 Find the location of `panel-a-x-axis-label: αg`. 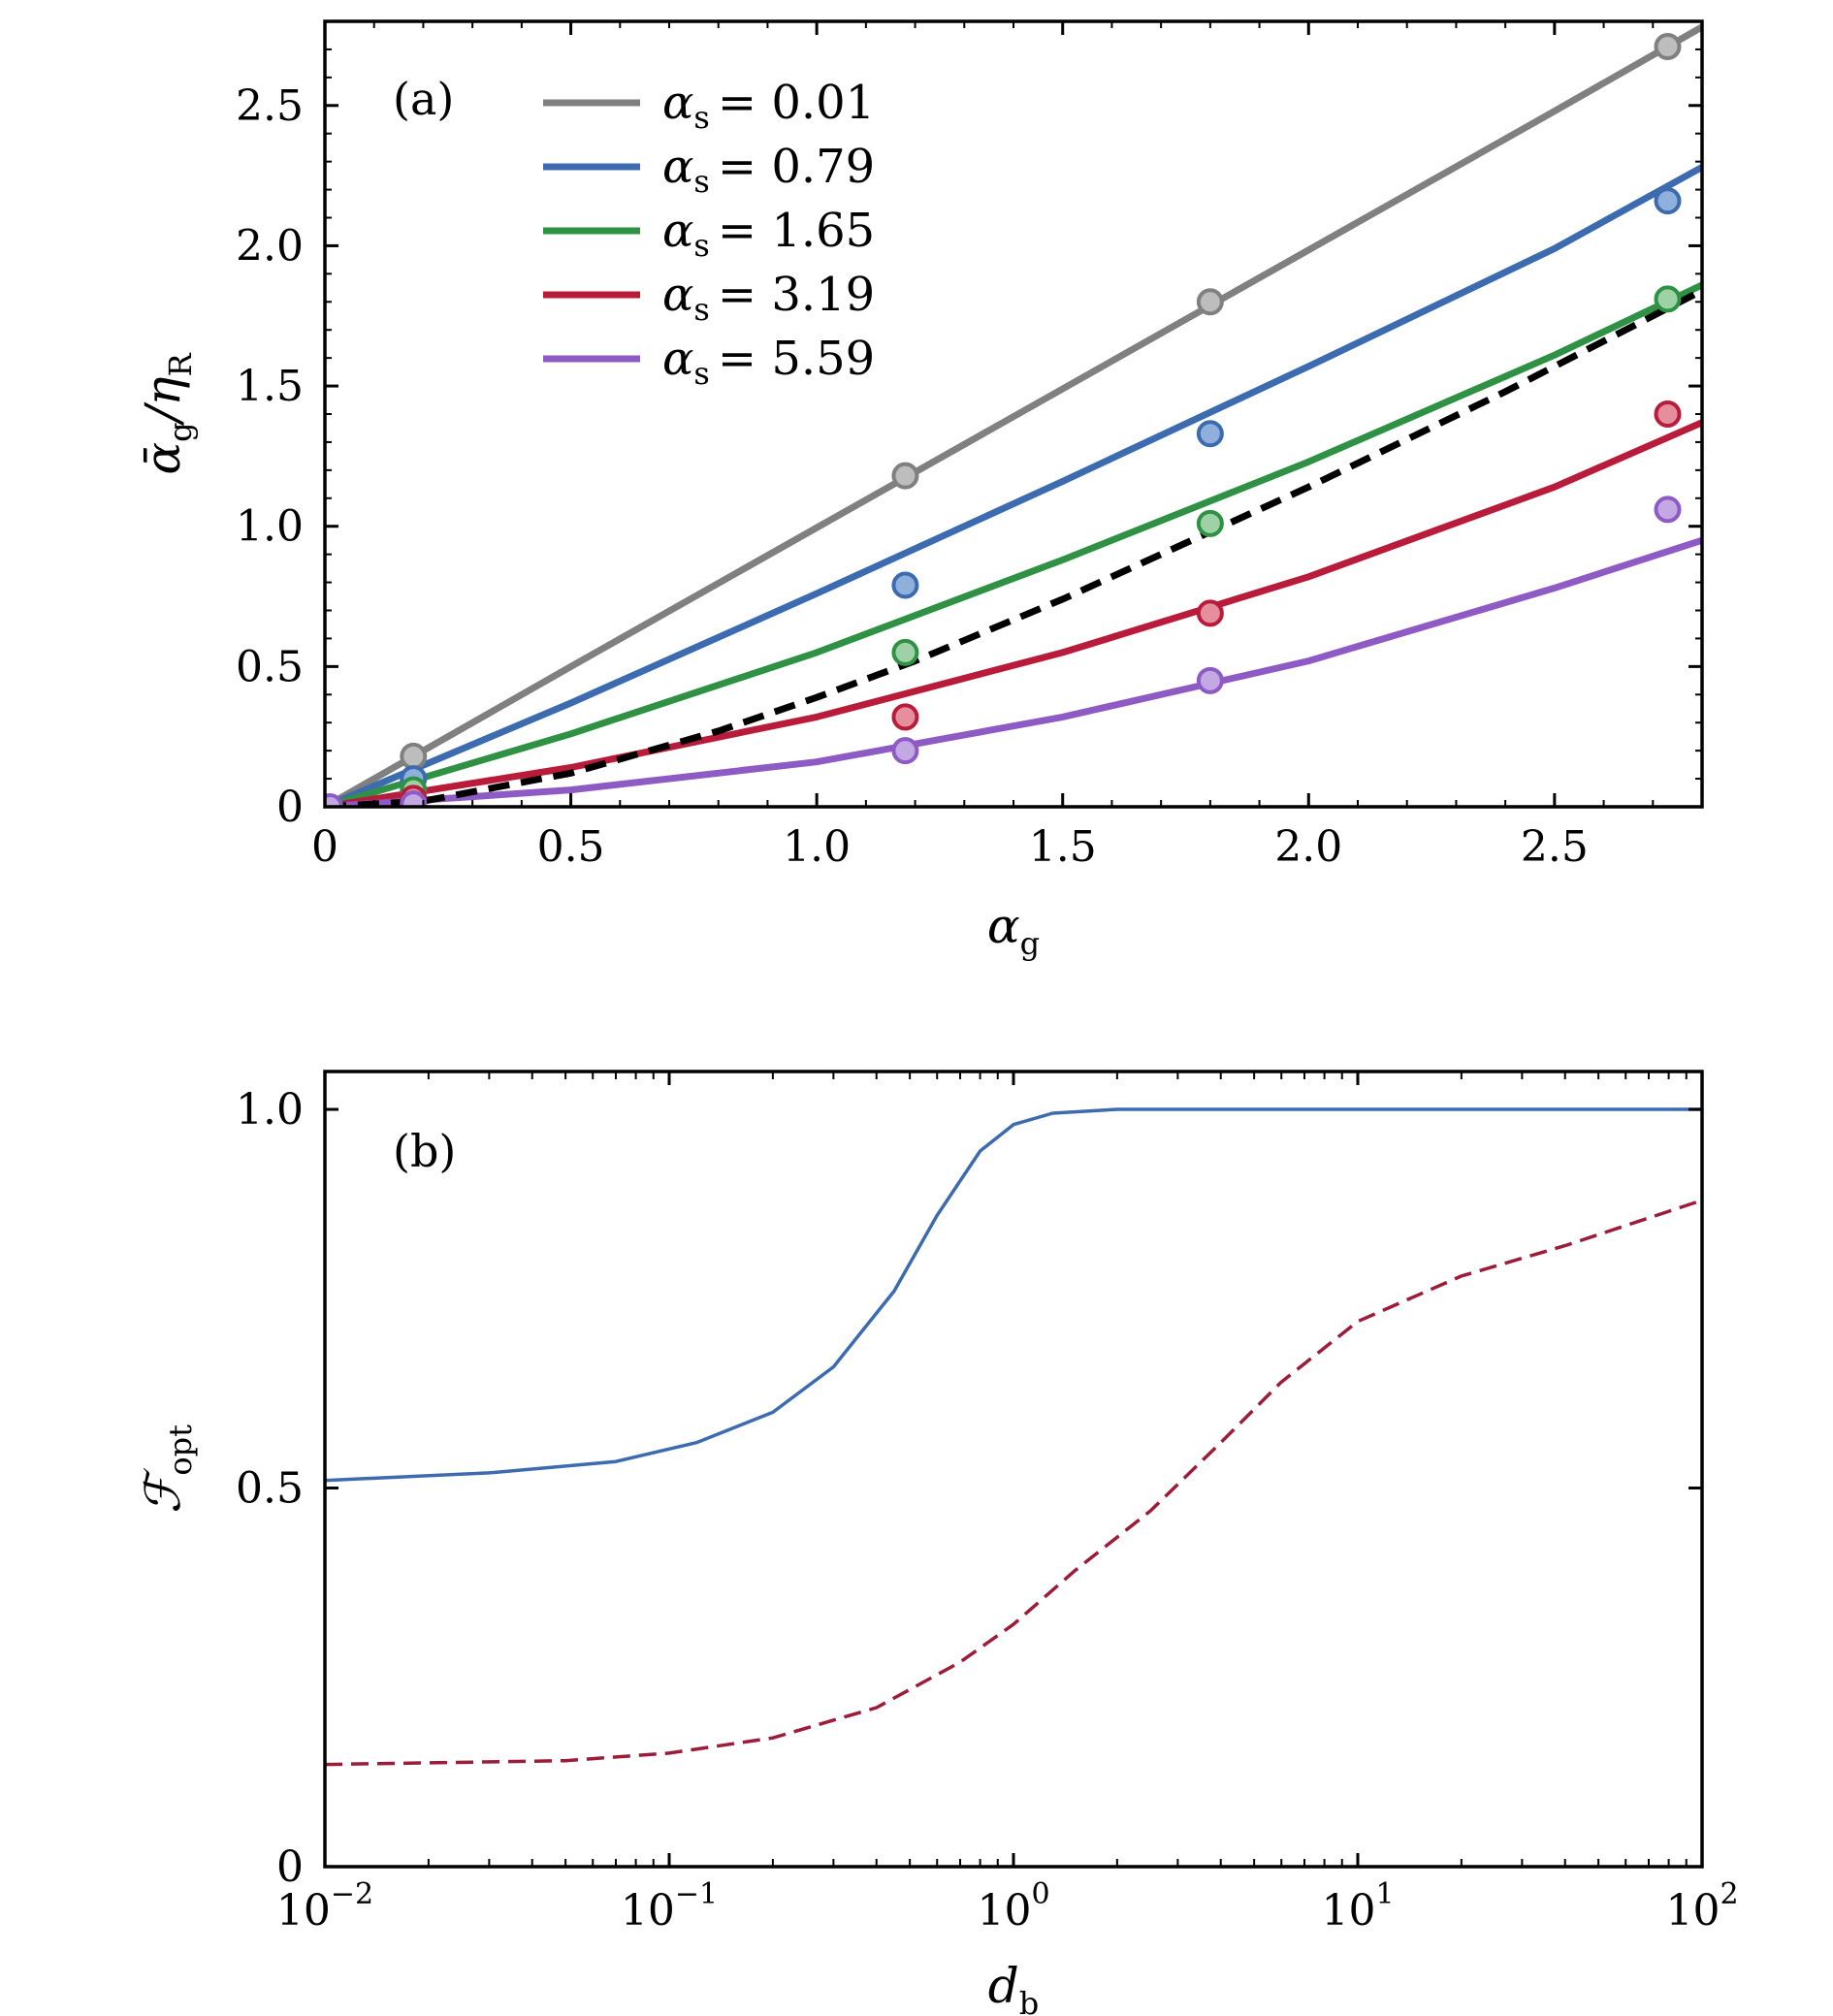

panel-a-x-axis-label: αg is located at coordinates (1013, 930).